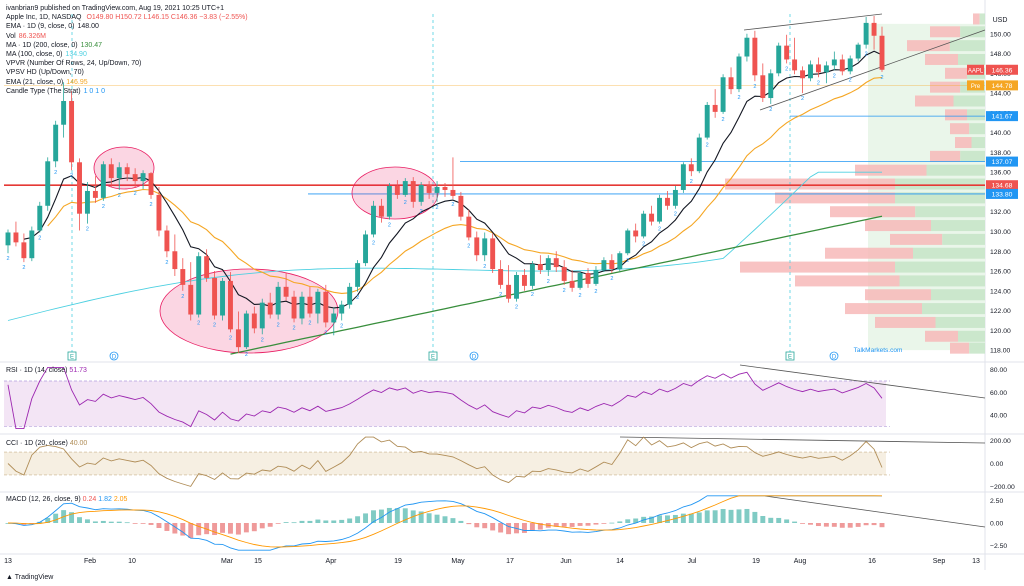 The width and height of the screenshot is (1024, 586). Describe the element at coordinates (875, 511) in the screenshot. I see `macd-divergence` at that location.